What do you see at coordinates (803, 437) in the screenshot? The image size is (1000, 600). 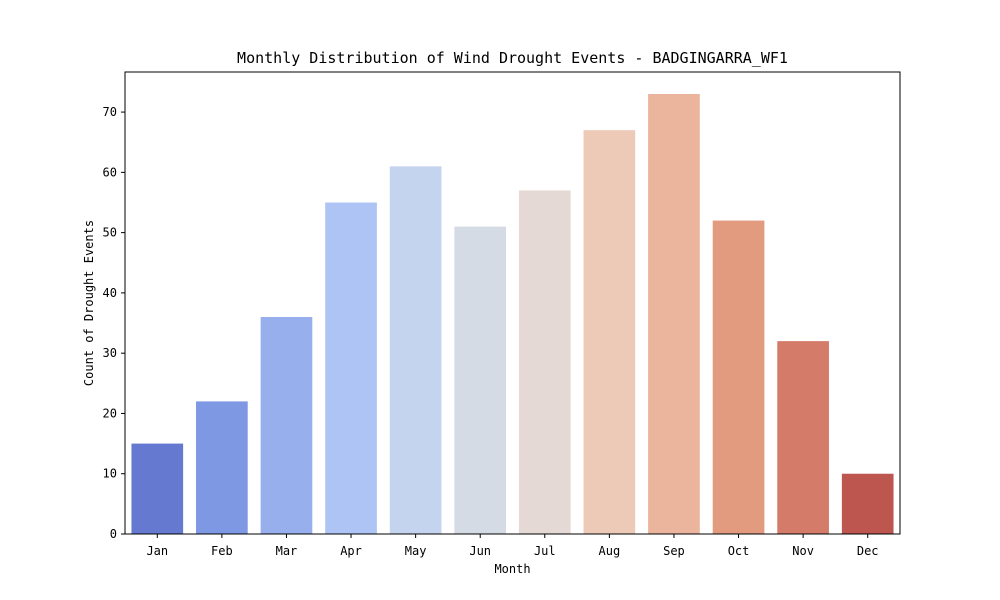 I see `bar-nov` at bounding box center [803, 437].